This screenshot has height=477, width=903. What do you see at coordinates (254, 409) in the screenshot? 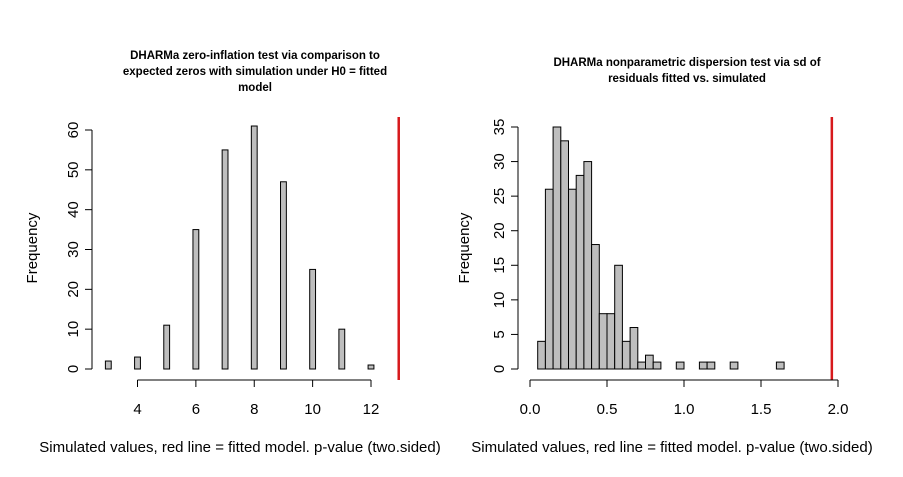
I see `x-tick-label: 8` at bounding box center [254, 409].